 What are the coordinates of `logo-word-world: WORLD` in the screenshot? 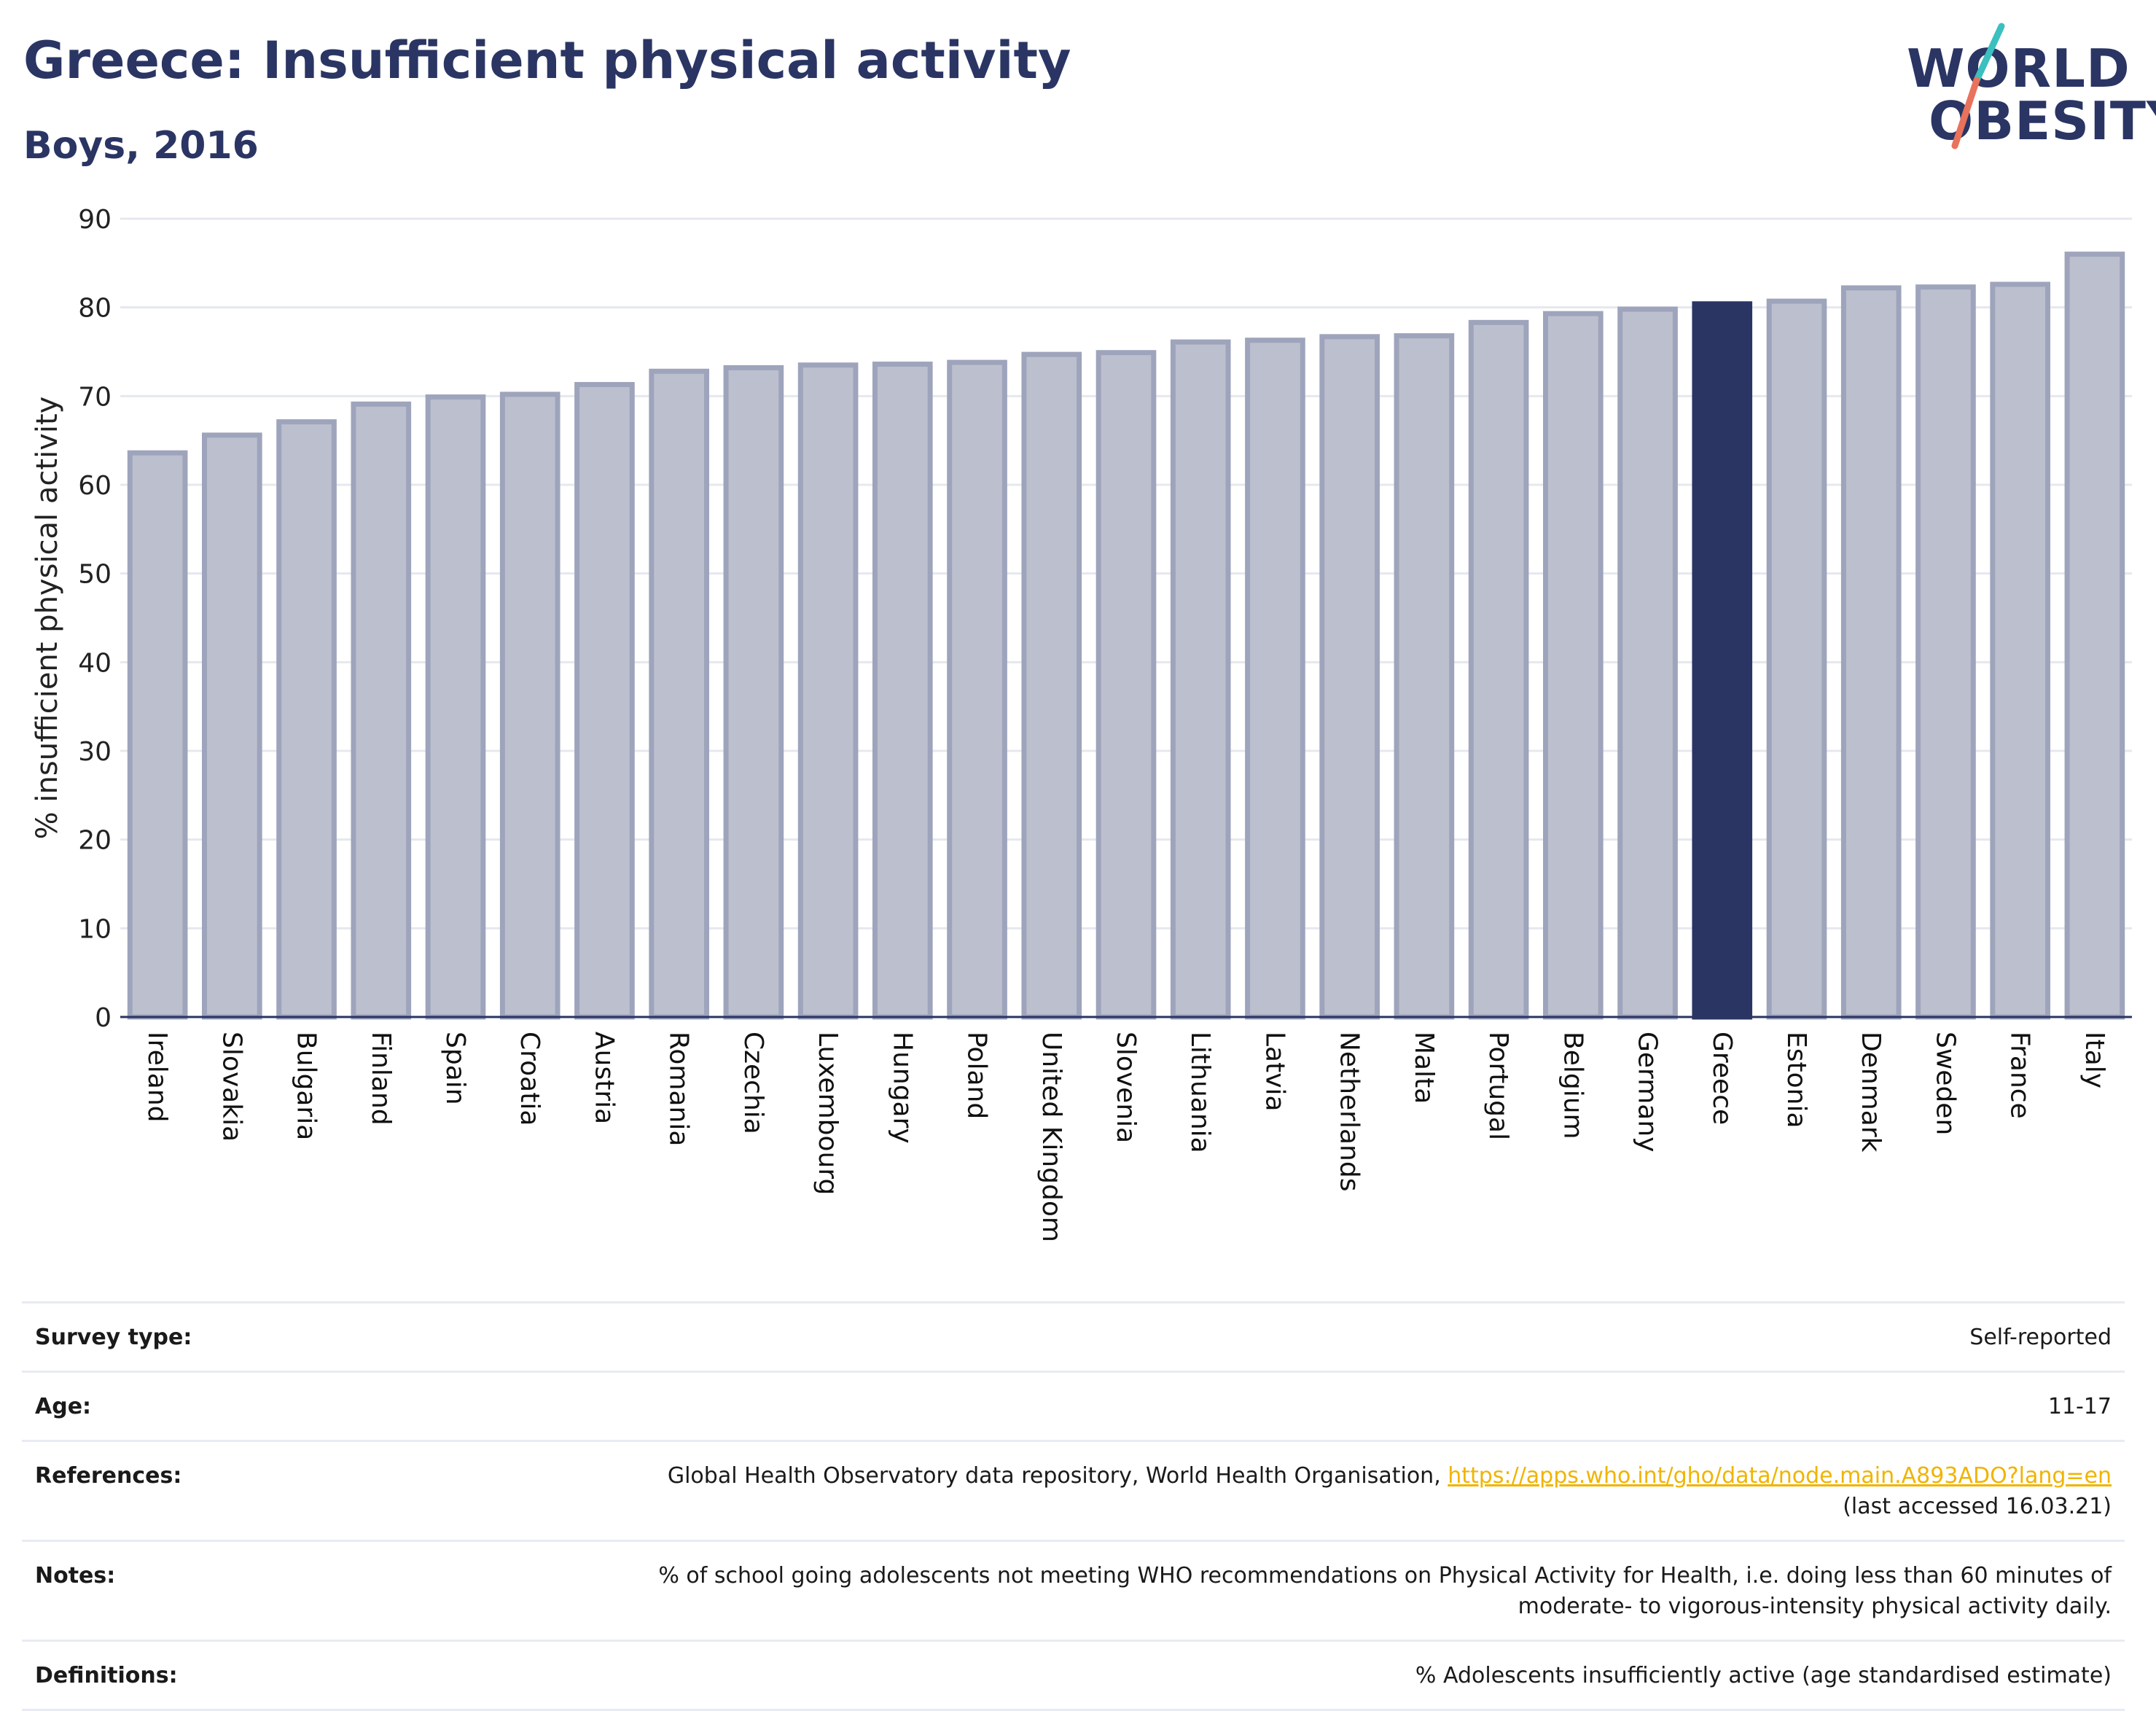 It's located at (2019, 68).